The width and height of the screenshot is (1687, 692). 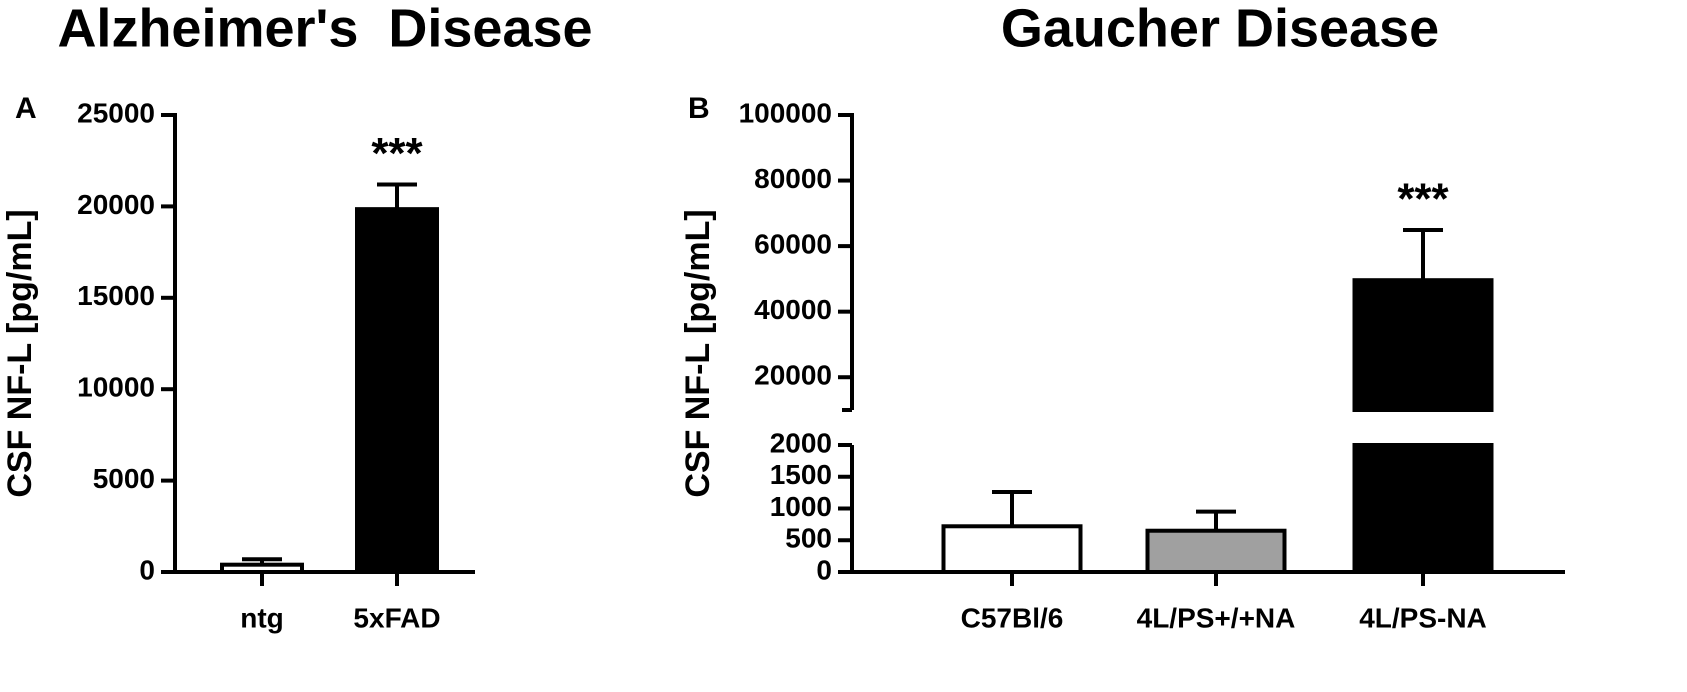 I want to click on x-tick-label: 4L/PS+/+NA, so click(x=1216, y=617).